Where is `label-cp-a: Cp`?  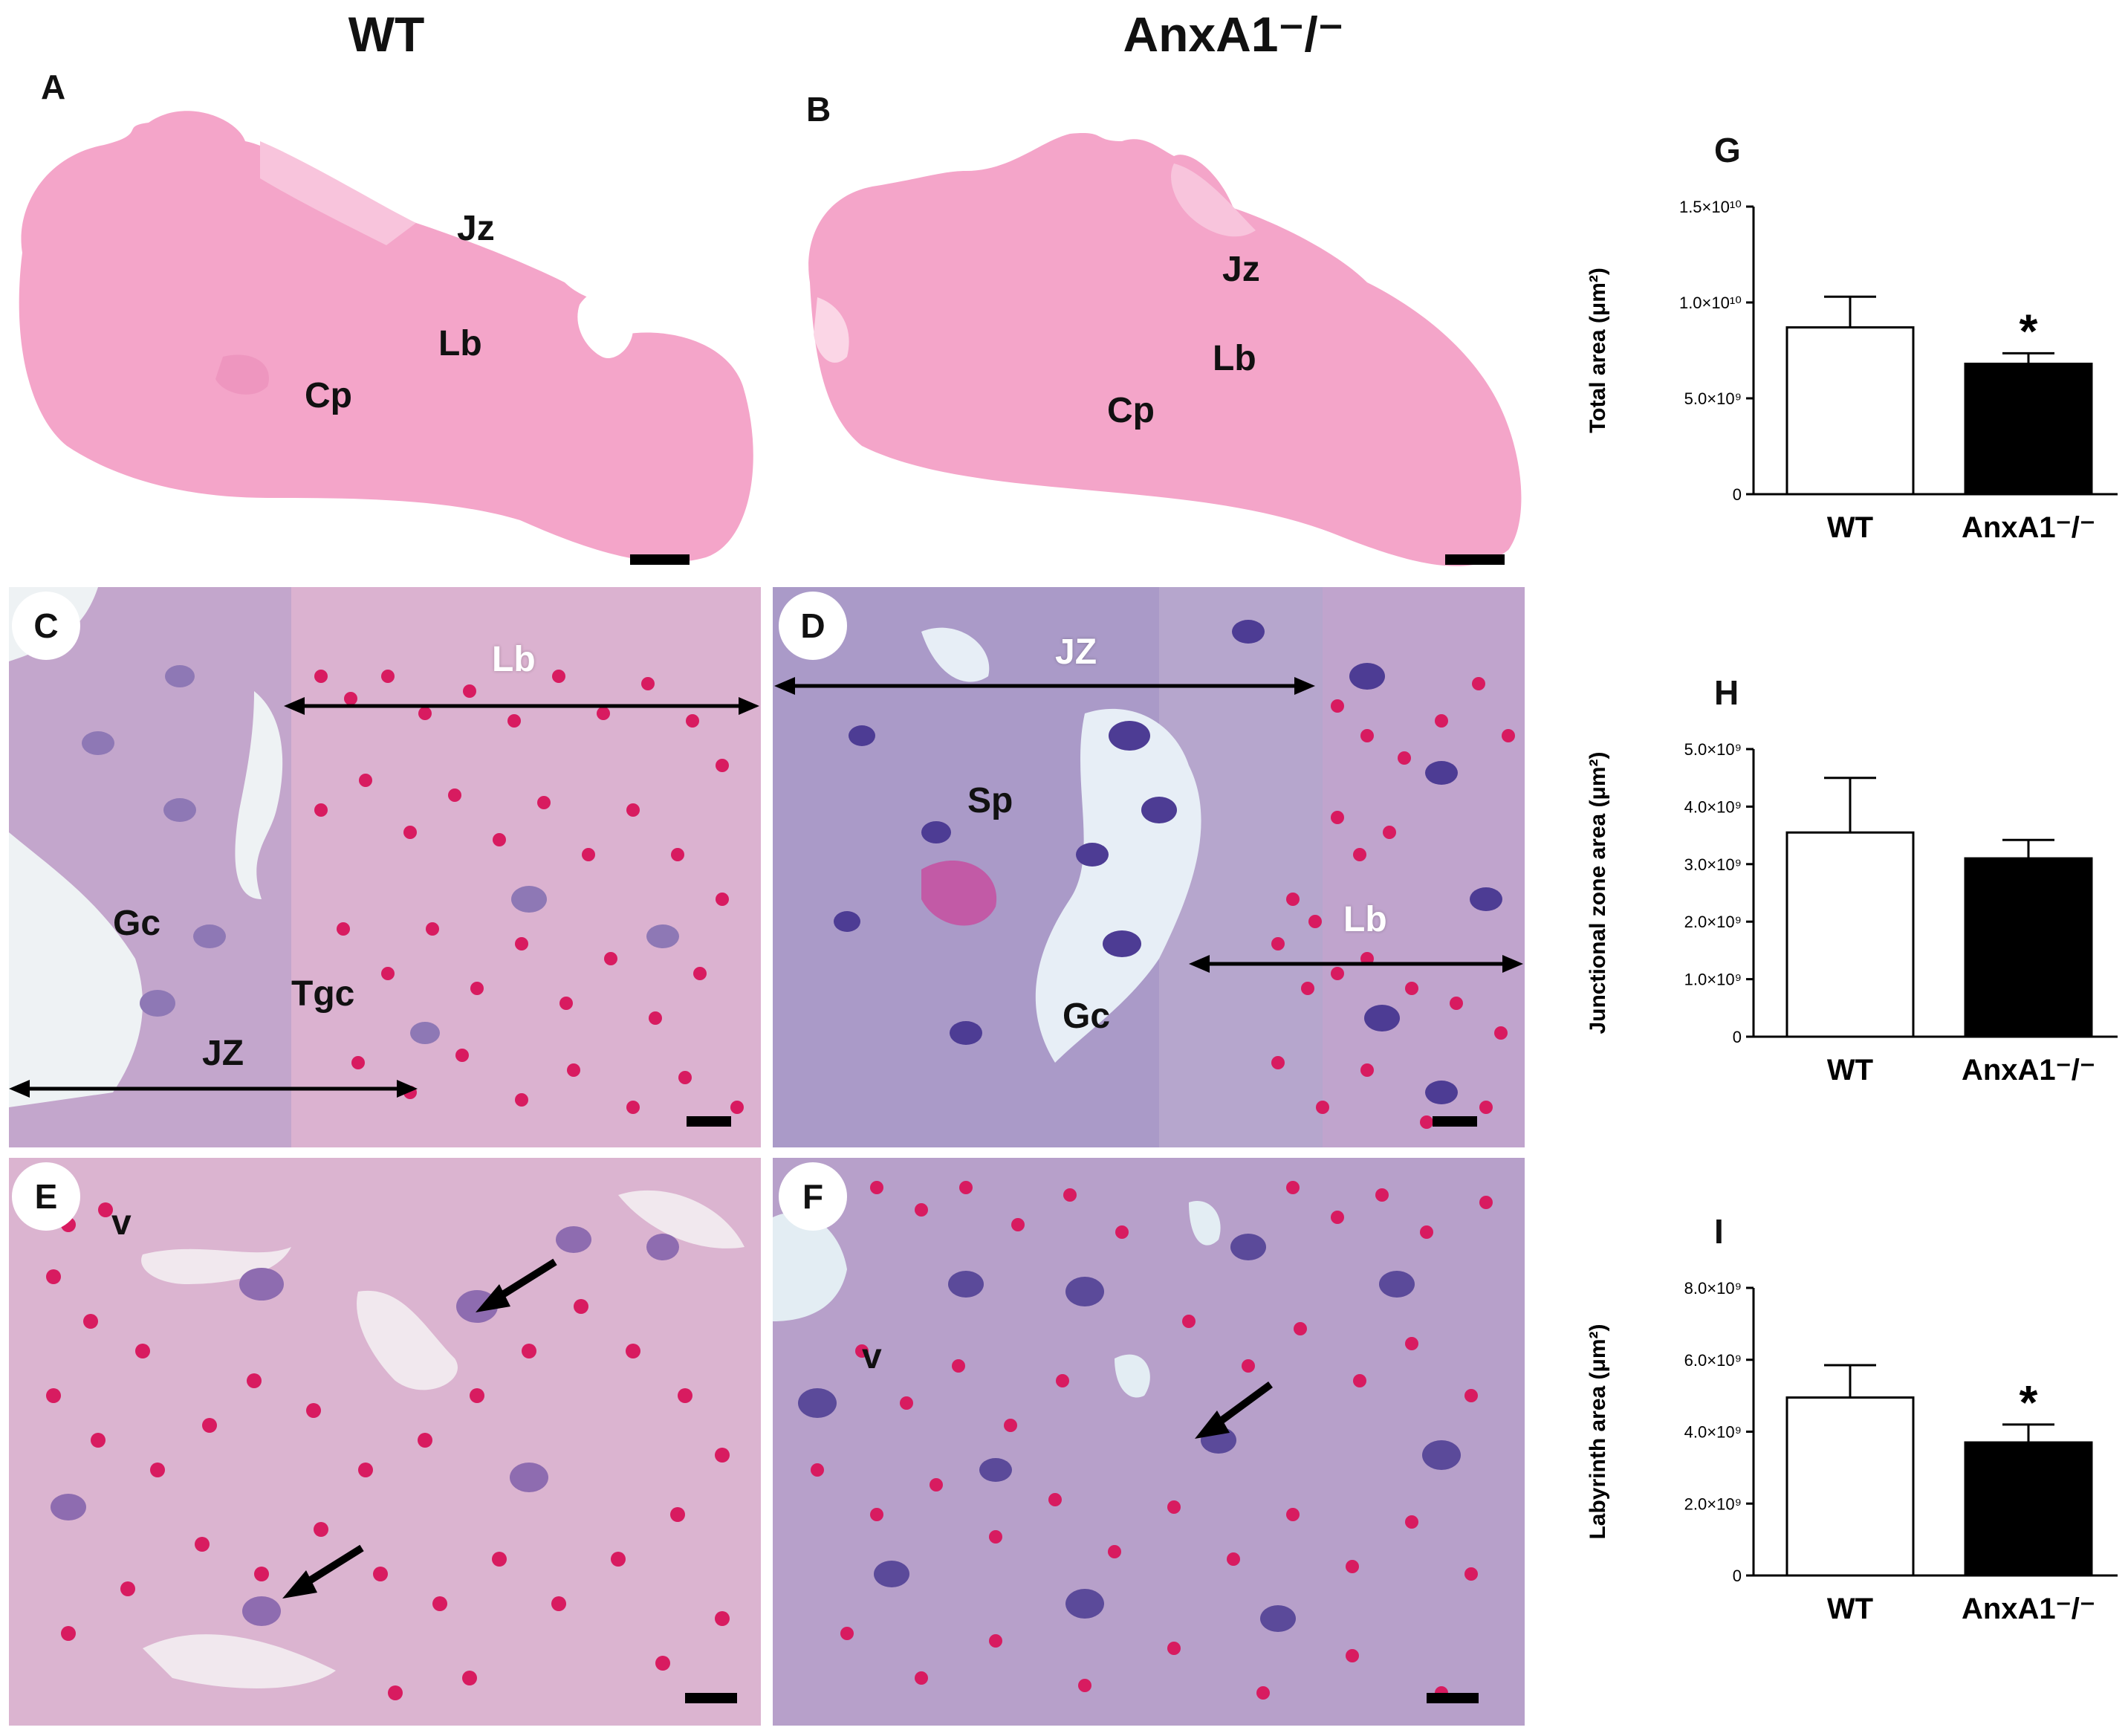
label-cp-a: Cp is located at coordinates (329, 395).